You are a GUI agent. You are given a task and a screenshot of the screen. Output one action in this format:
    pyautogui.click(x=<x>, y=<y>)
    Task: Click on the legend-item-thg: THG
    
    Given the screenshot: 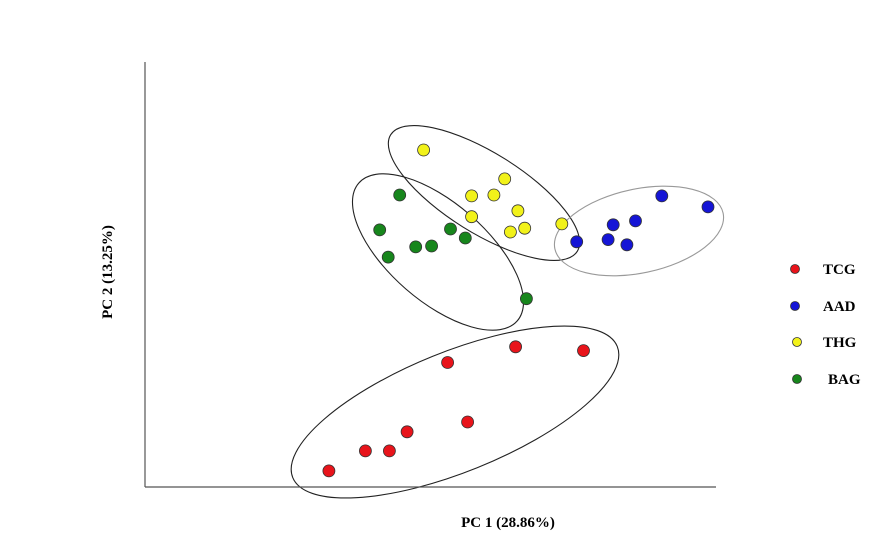 What is the action you would take?
    pyautogui.click(x=824, y=343)
    